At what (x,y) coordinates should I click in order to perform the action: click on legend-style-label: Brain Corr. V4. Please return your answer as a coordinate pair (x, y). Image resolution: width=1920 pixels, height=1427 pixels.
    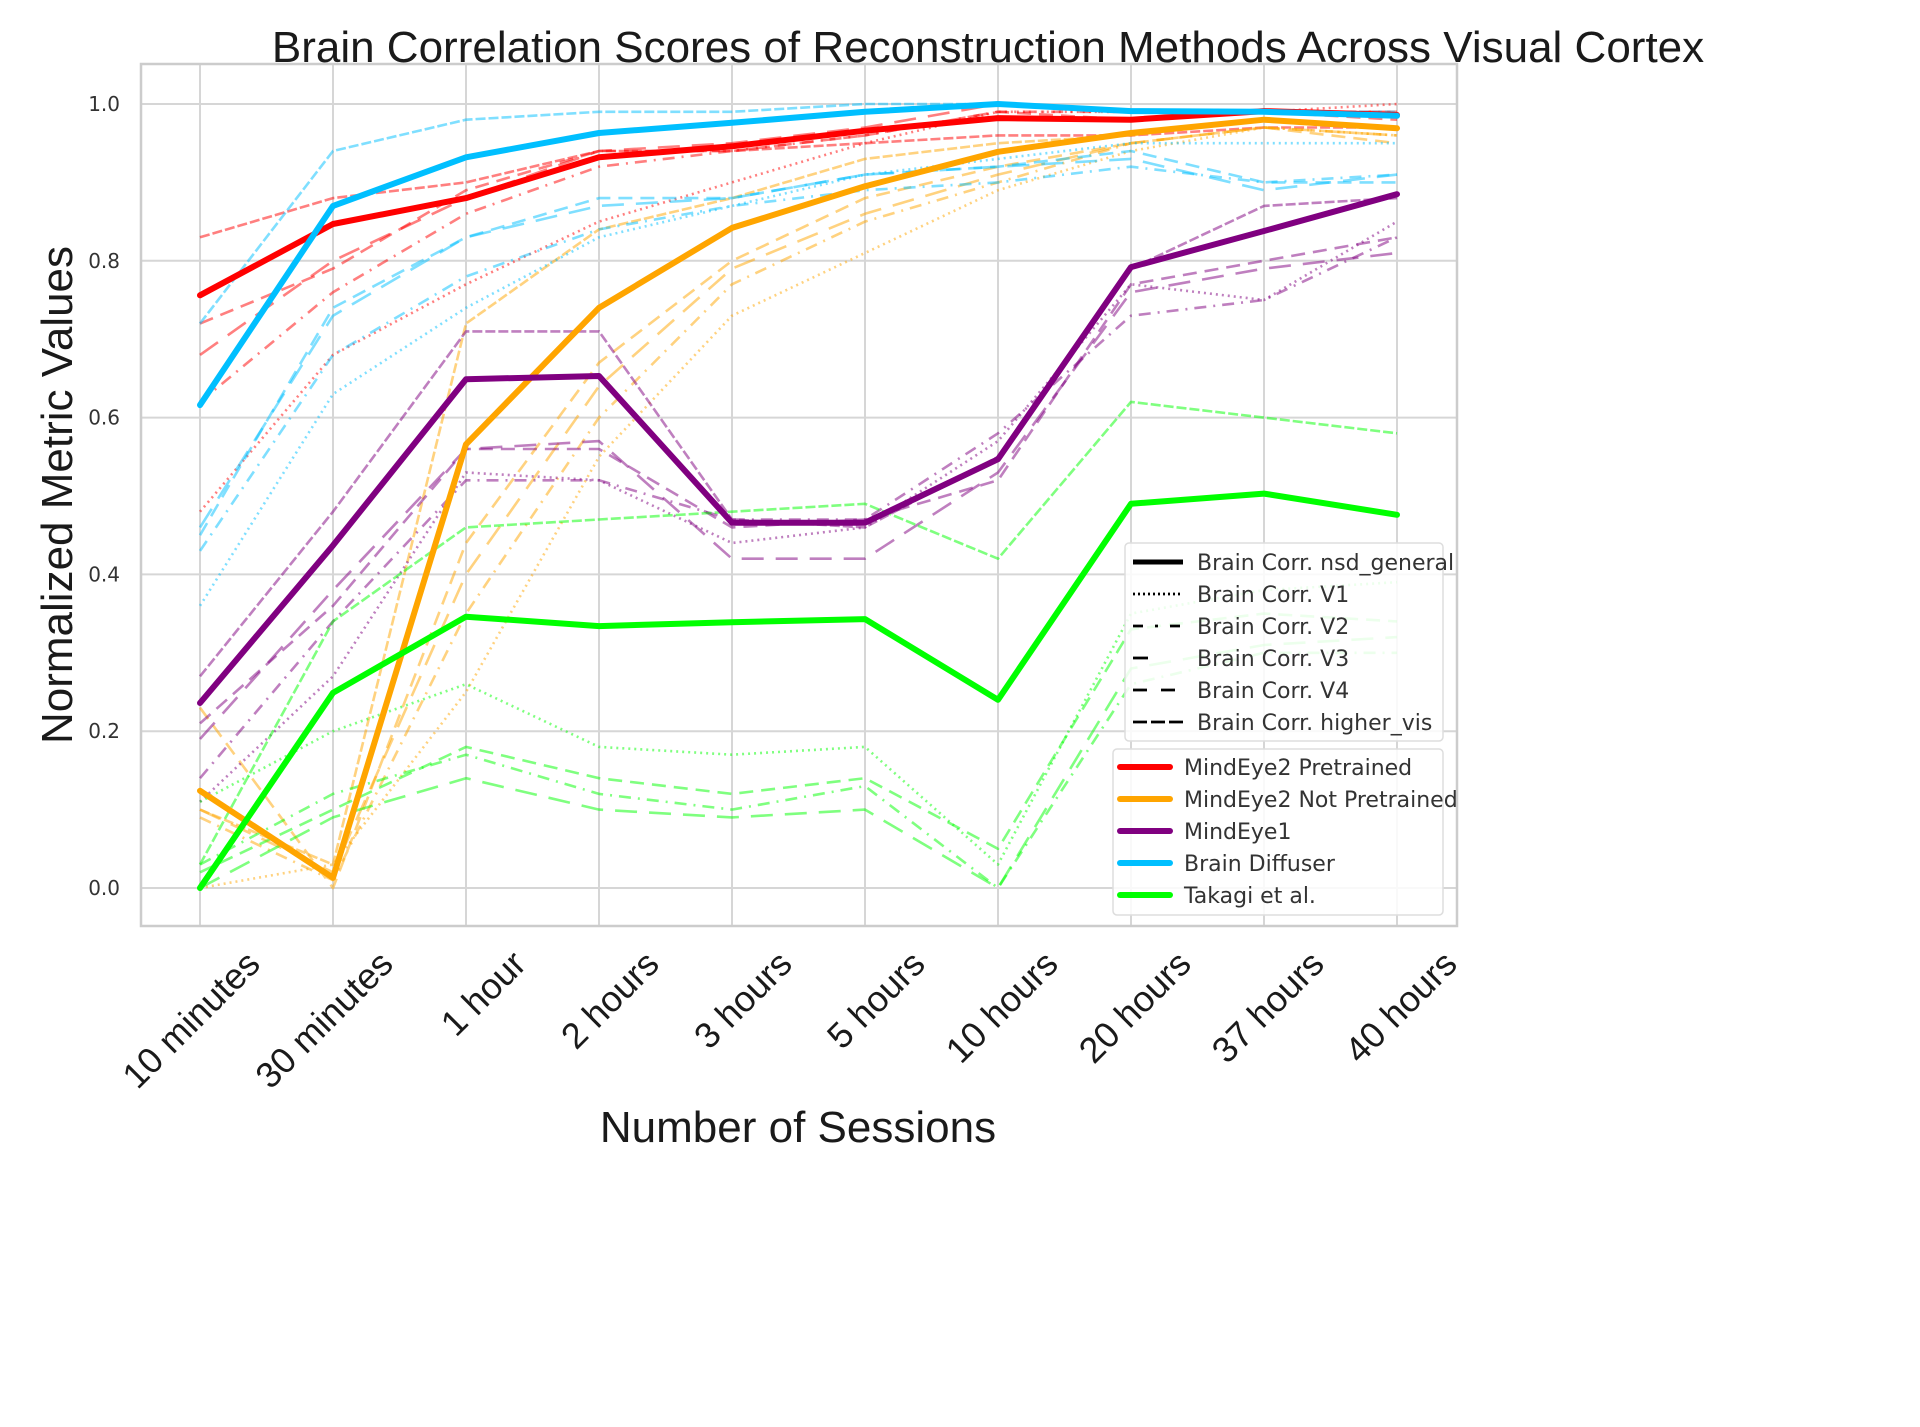
    Looking at the image, I should click on (1273, 691).